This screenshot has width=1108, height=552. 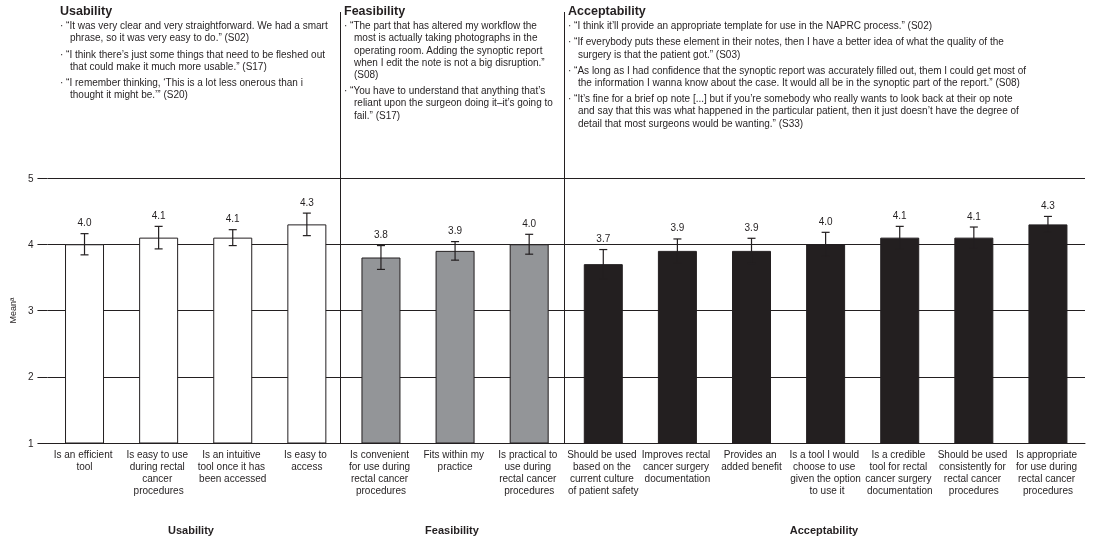 I want to click on x-tick-label: Is a credible tool for rectal cancer surgery documentation, so click(x=900, y=472).